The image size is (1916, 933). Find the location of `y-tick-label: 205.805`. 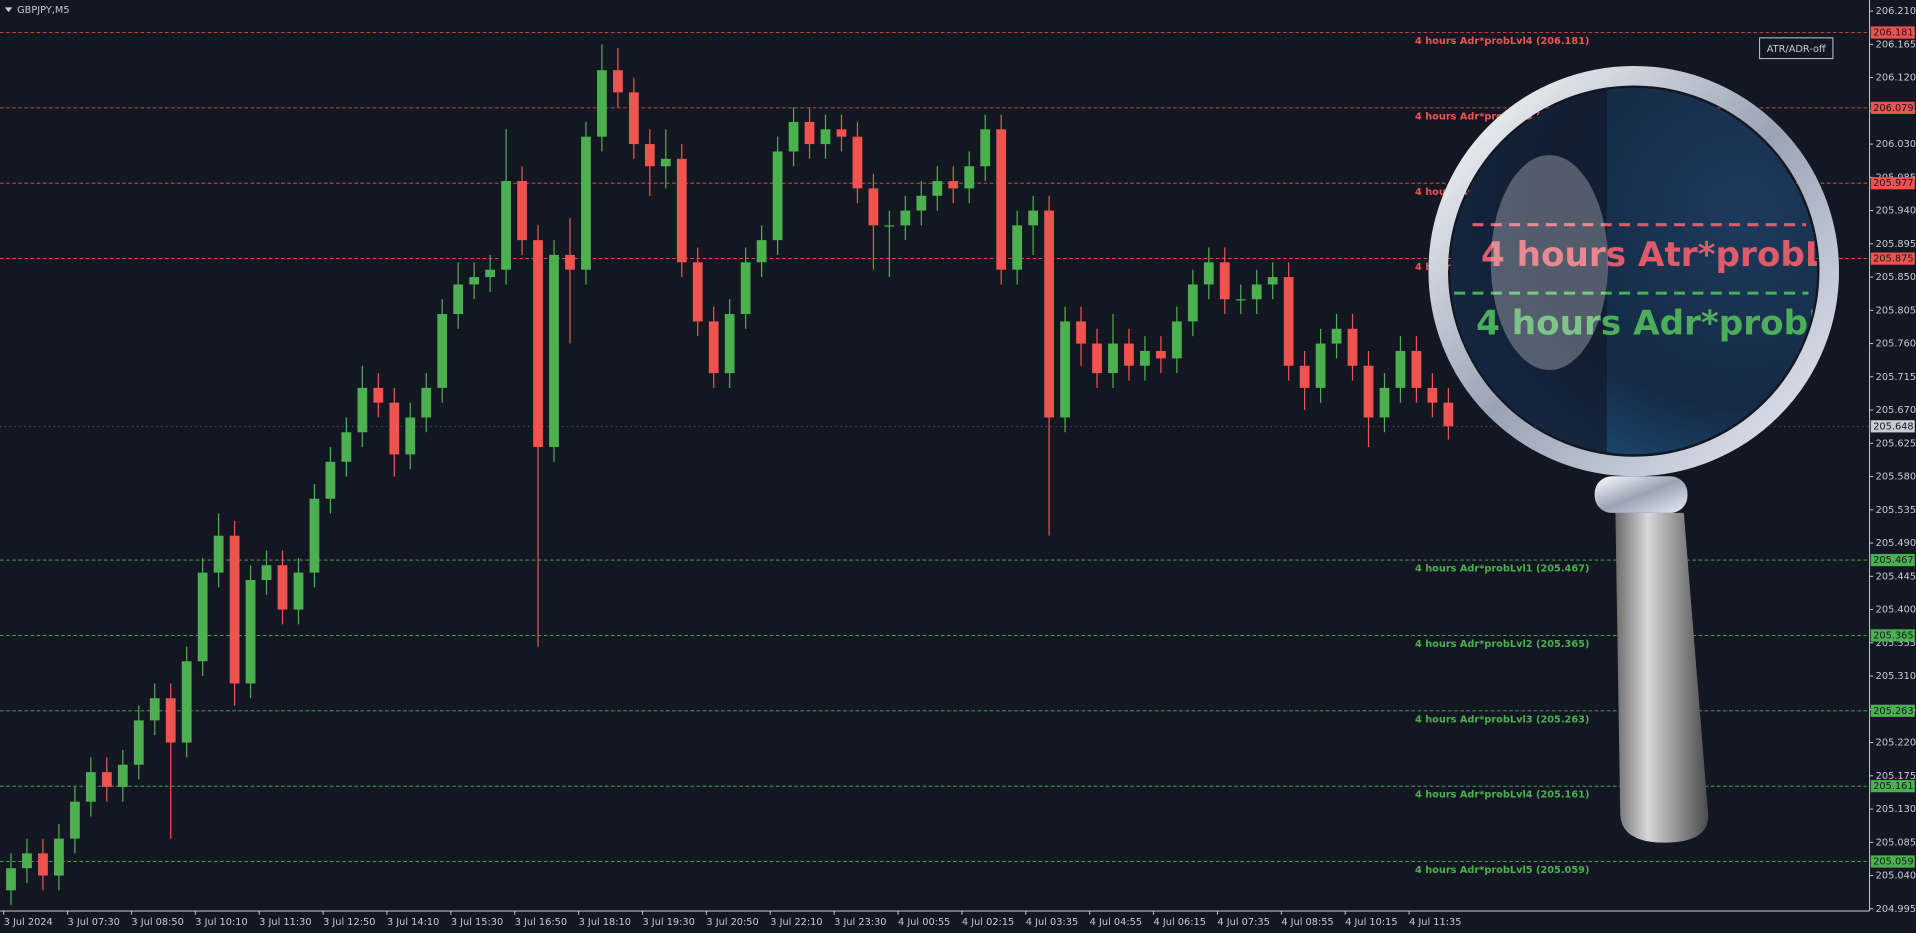

y-tick-label: 205.805 is located at coordinates (1896, 310).